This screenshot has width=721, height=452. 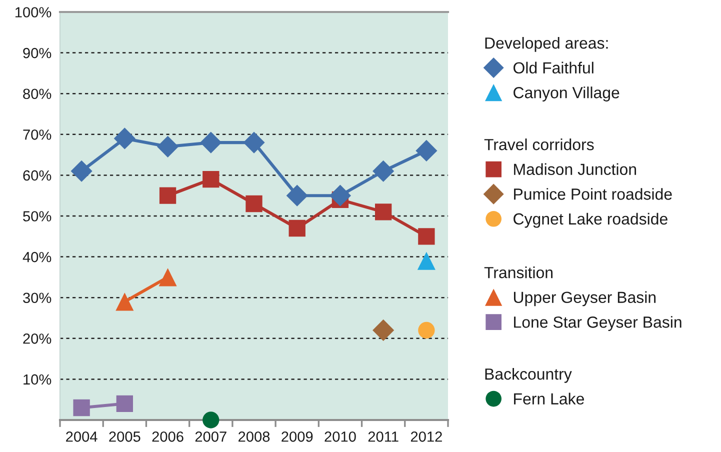 What do you see at coordinates (426, 436) in the screenshot?
I see `x-tick-label: 2012` at bounding box center [426, 436].